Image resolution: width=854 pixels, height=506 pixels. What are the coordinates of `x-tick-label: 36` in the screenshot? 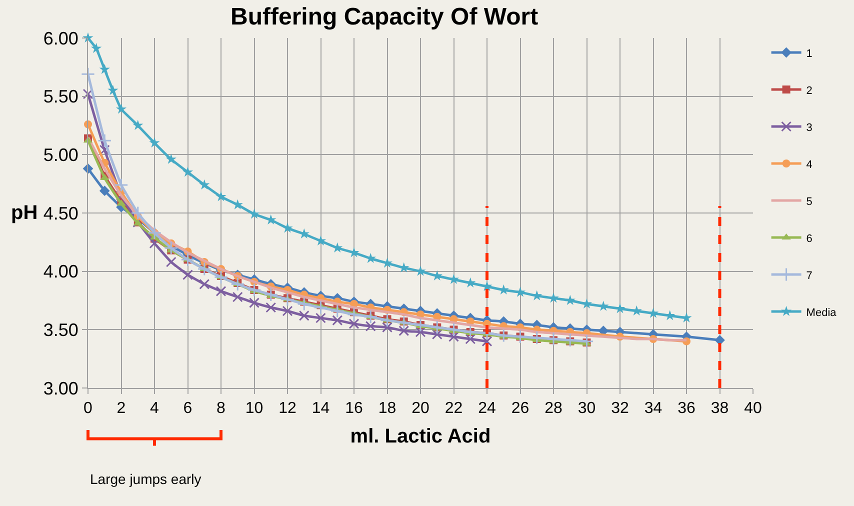 It's located at (687, 409).